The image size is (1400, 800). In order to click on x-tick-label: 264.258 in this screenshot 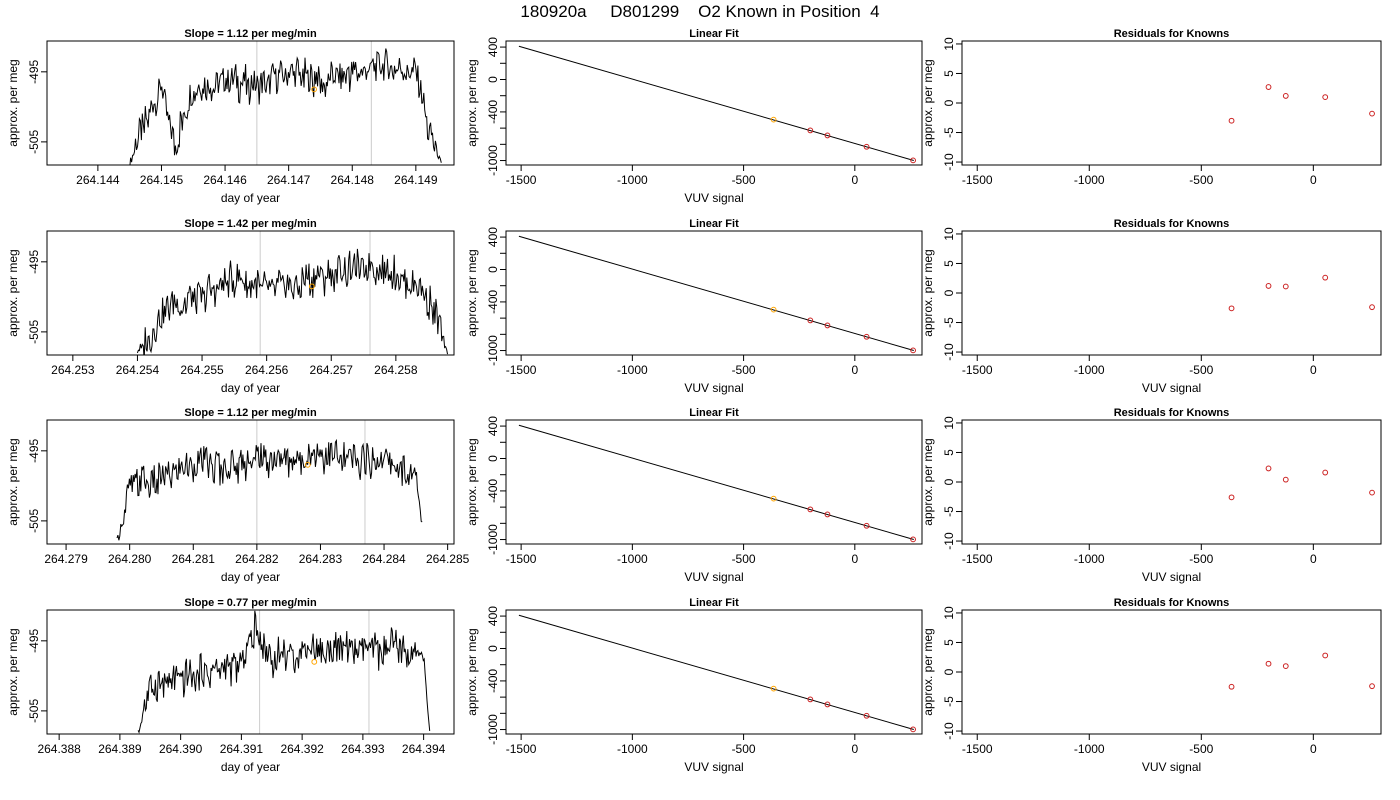, I will do `click(396, 370)`.